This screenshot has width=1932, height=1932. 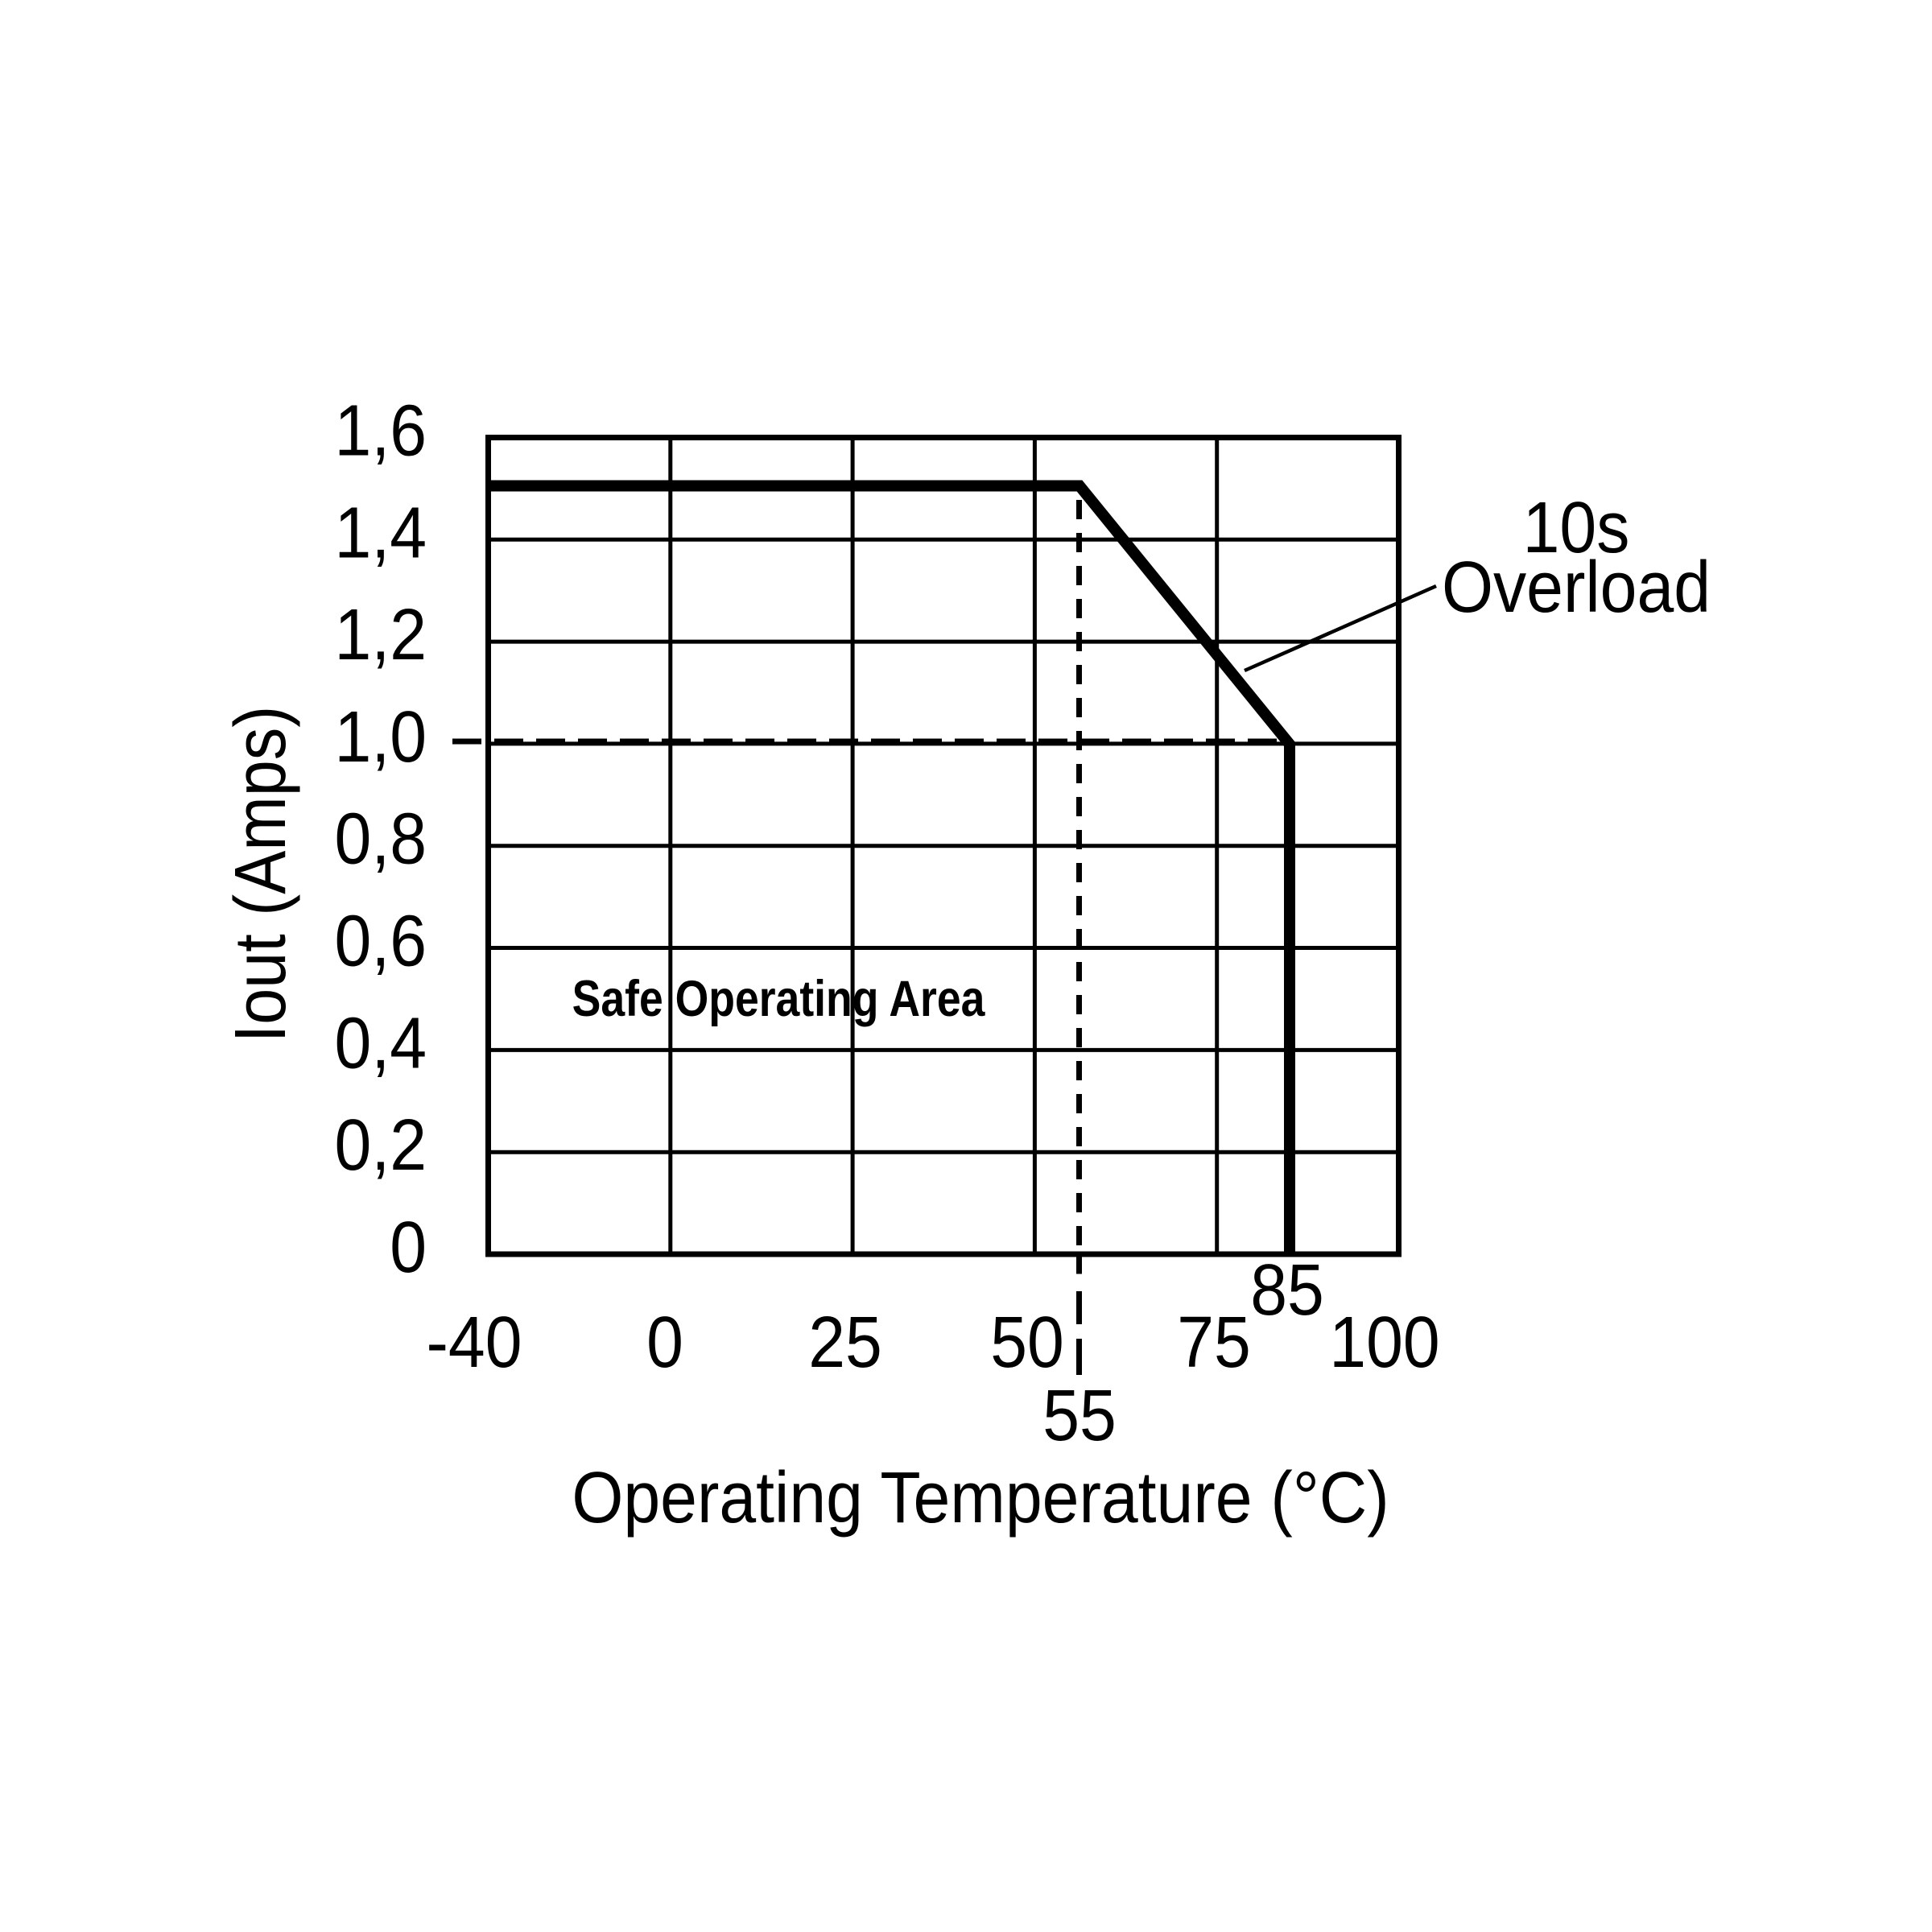 I want to click on svg-text: 100, so click(x=1384, y=1342).